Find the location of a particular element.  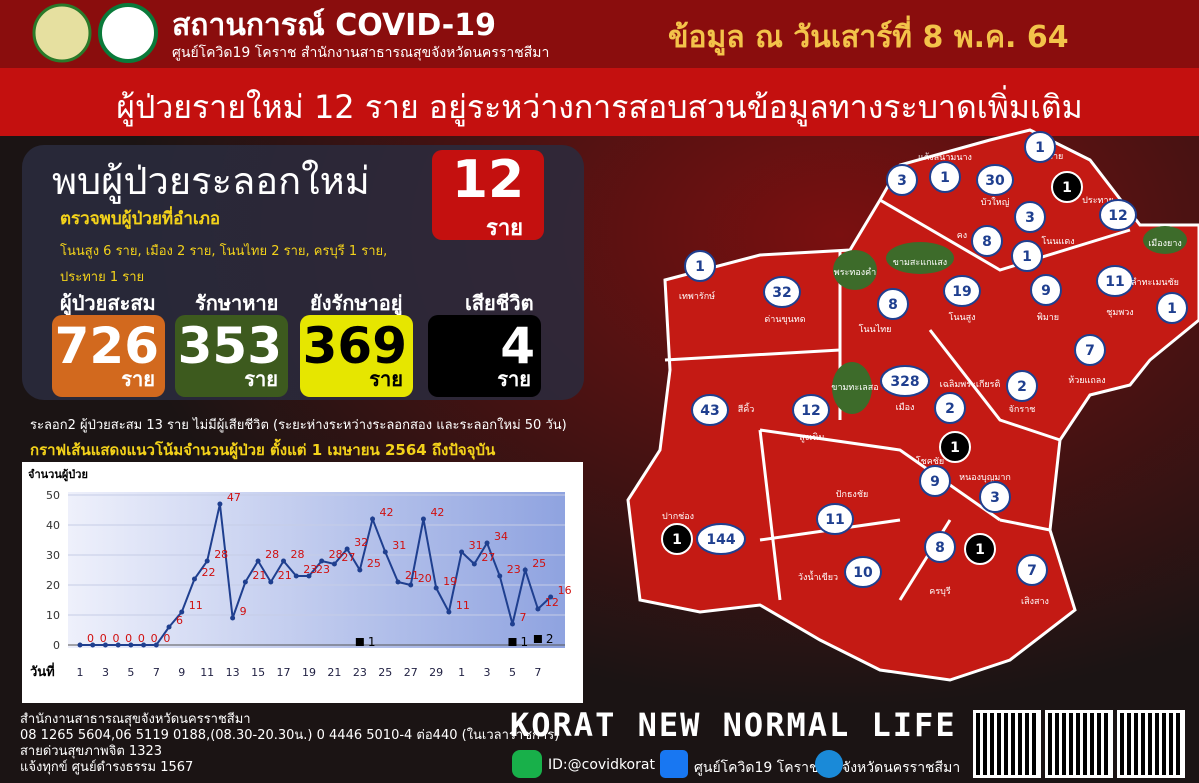

data-label: 12 is located at coordinates (552, 602).